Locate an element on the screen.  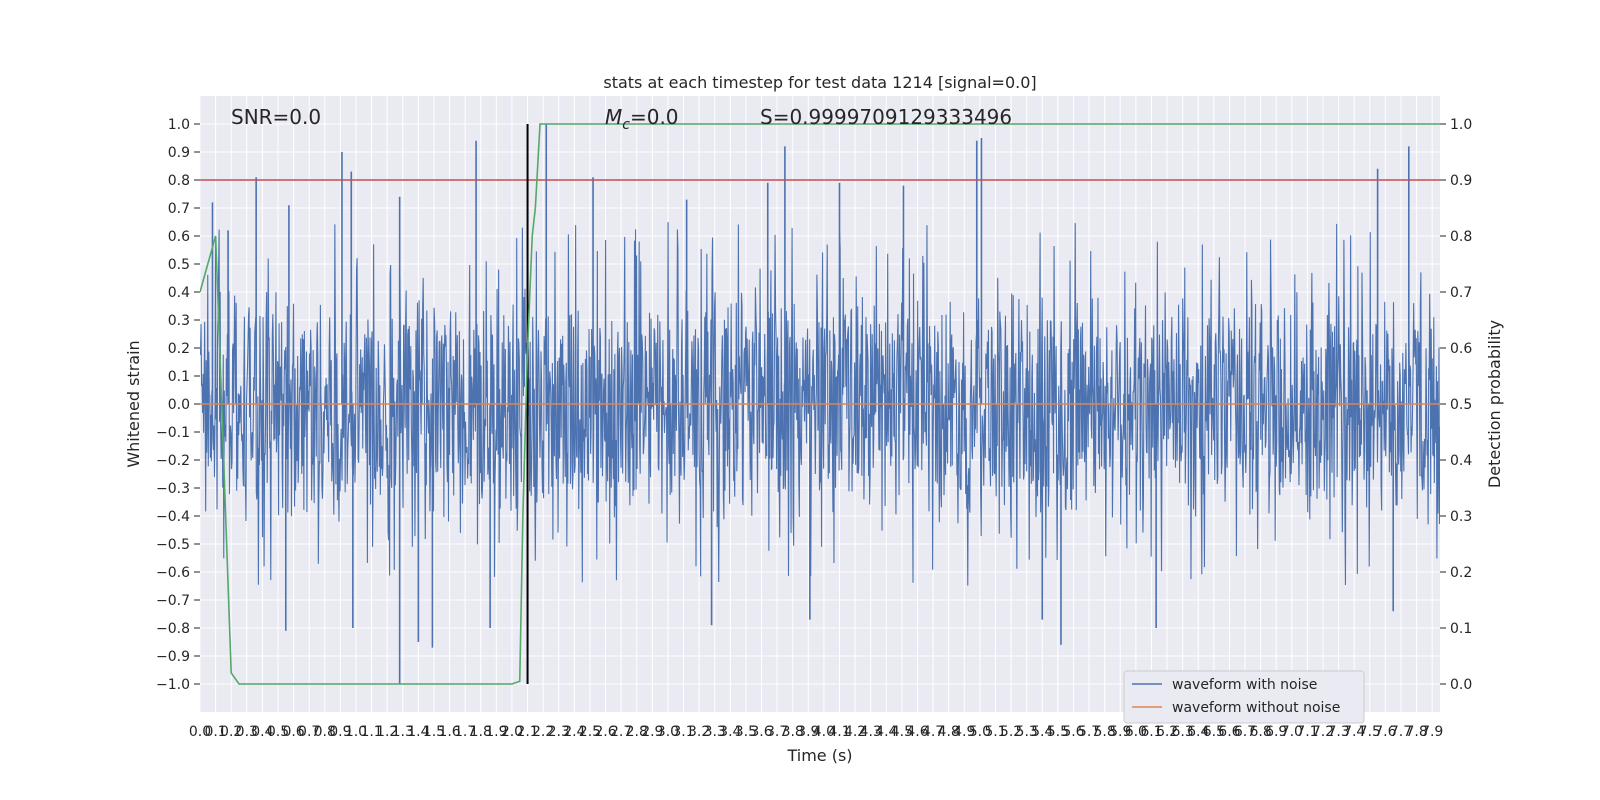
x-tick-label: 7.9 is located at coordinates (1432, 732).